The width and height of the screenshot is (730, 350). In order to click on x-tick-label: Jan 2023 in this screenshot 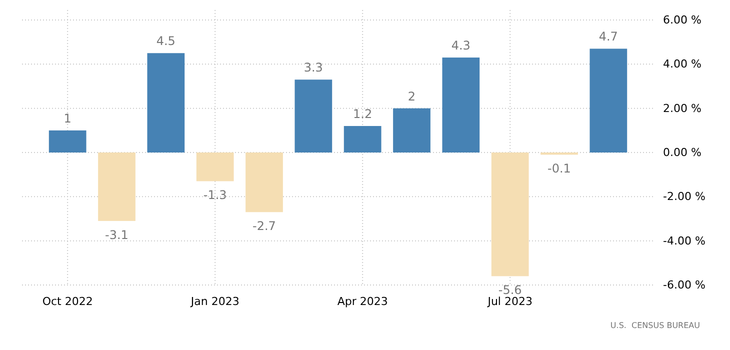, I will do `click(215, 301)`.